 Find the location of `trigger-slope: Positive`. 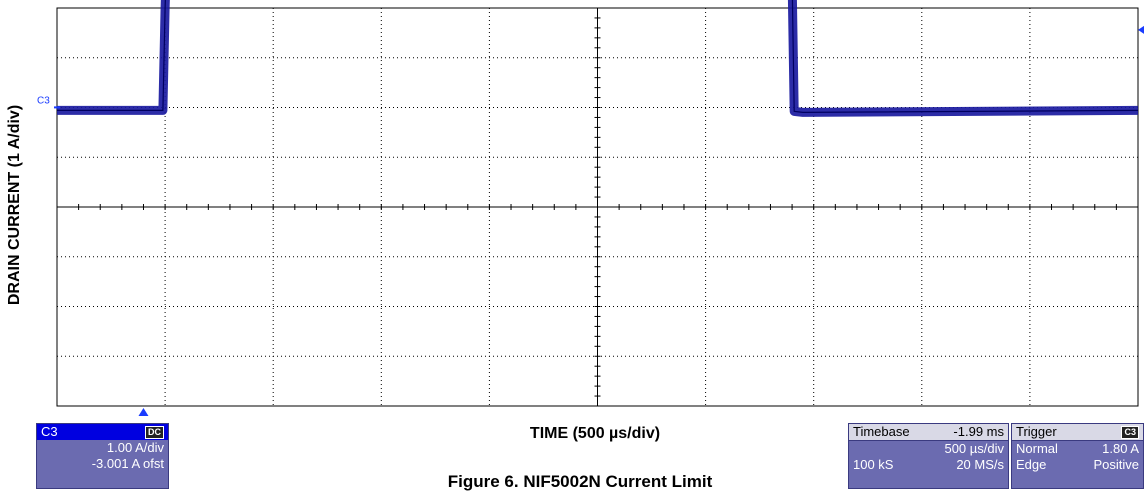

trigger-slope: Positive is located at coordinates (1116, 464).